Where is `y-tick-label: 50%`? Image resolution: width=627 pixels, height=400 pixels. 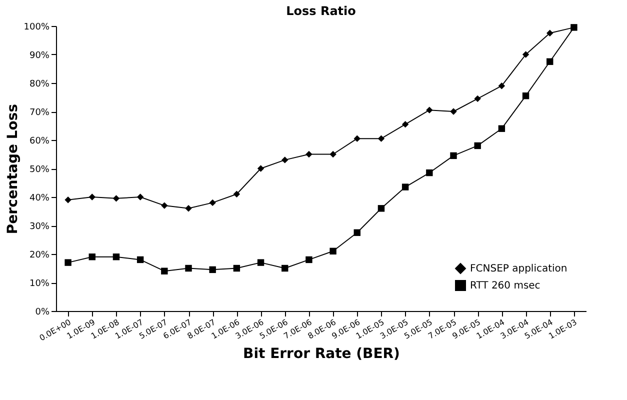
y-tick-label: 50% is located at coordinates (39, 170).